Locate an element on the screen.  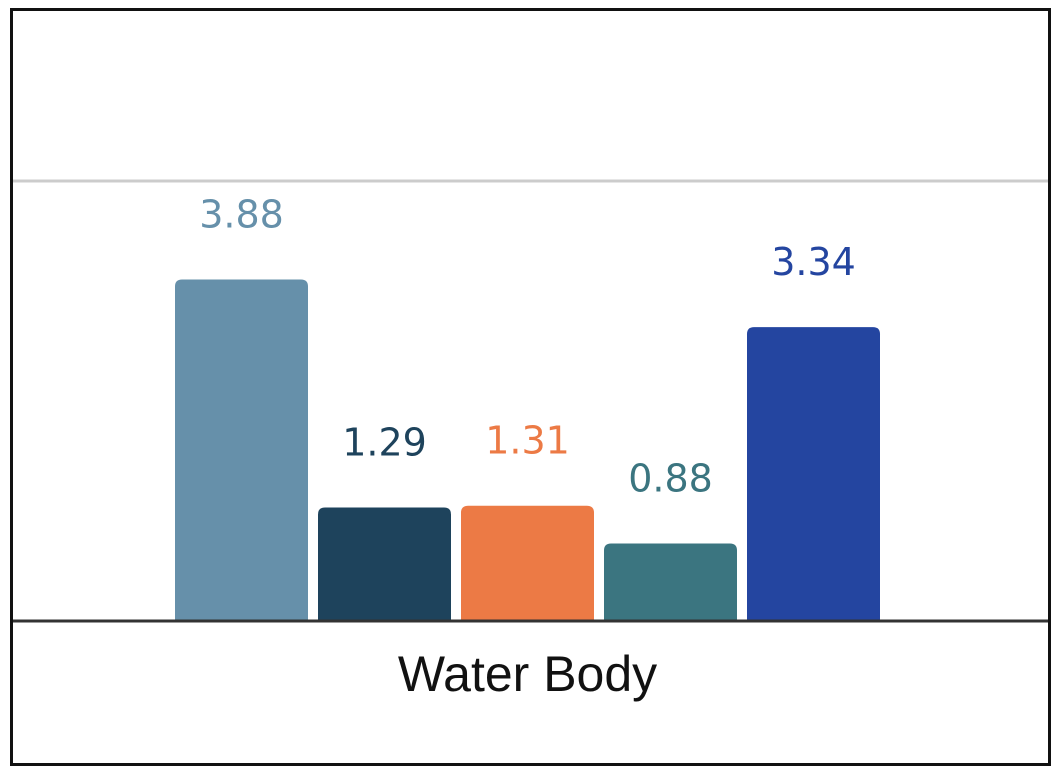
x-category-label: Water Body is located at coordinates (527, 674).